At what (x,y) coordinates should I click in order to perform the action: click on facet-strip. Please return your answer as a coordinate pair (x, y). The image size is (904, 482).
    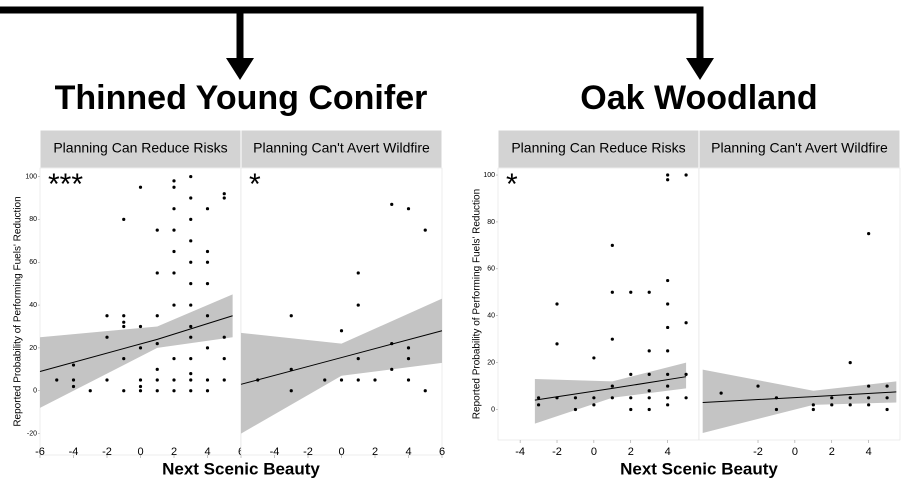
    Looking at the image, I should click on (140, 149).